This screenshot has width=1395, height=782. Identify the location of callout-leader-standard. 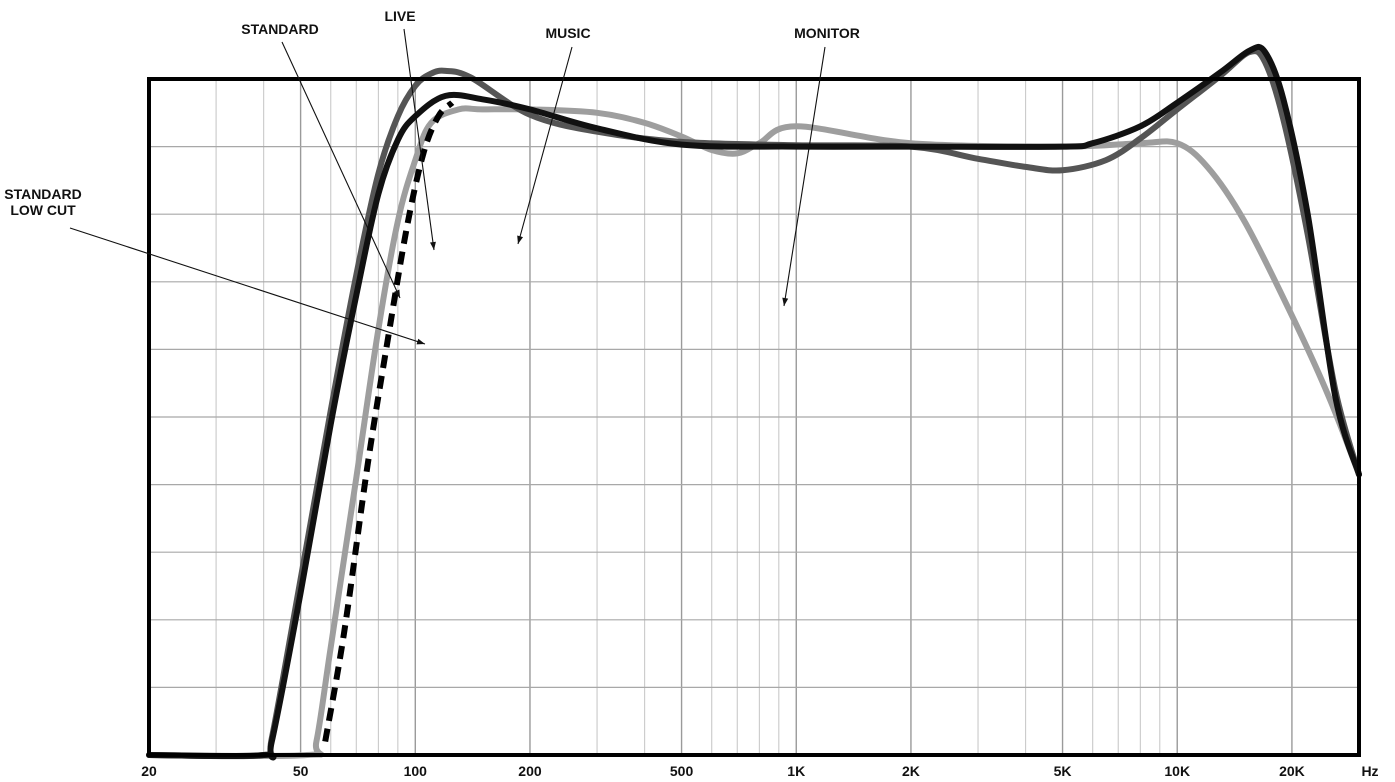
(341, 170).